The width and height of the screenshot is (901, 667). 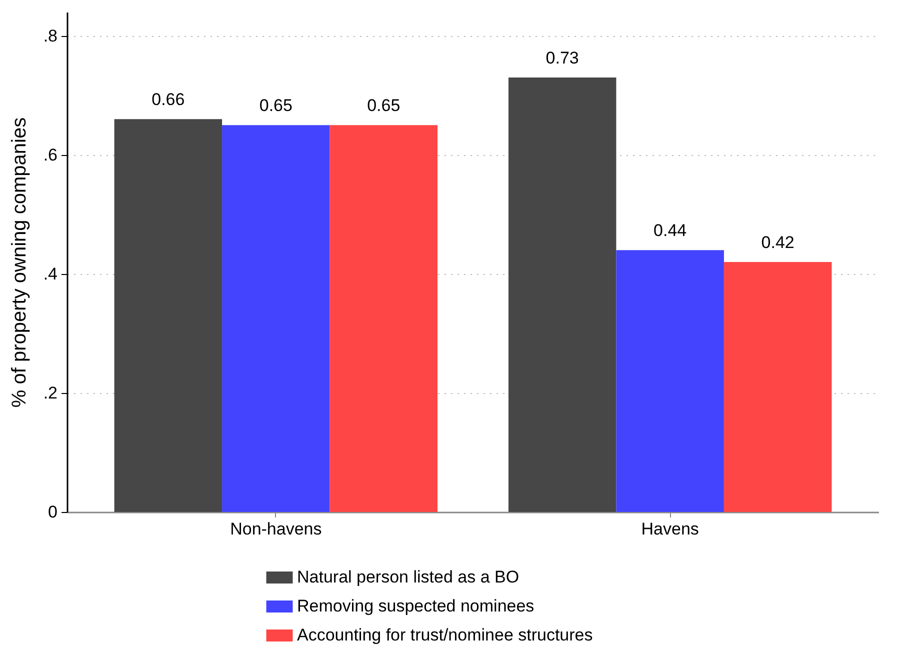 What do you see at coordinates (445, 635) in the screenshot?
I see `legend-label: Accounting for trust/nominee structures` at bounding box center [445, 635].